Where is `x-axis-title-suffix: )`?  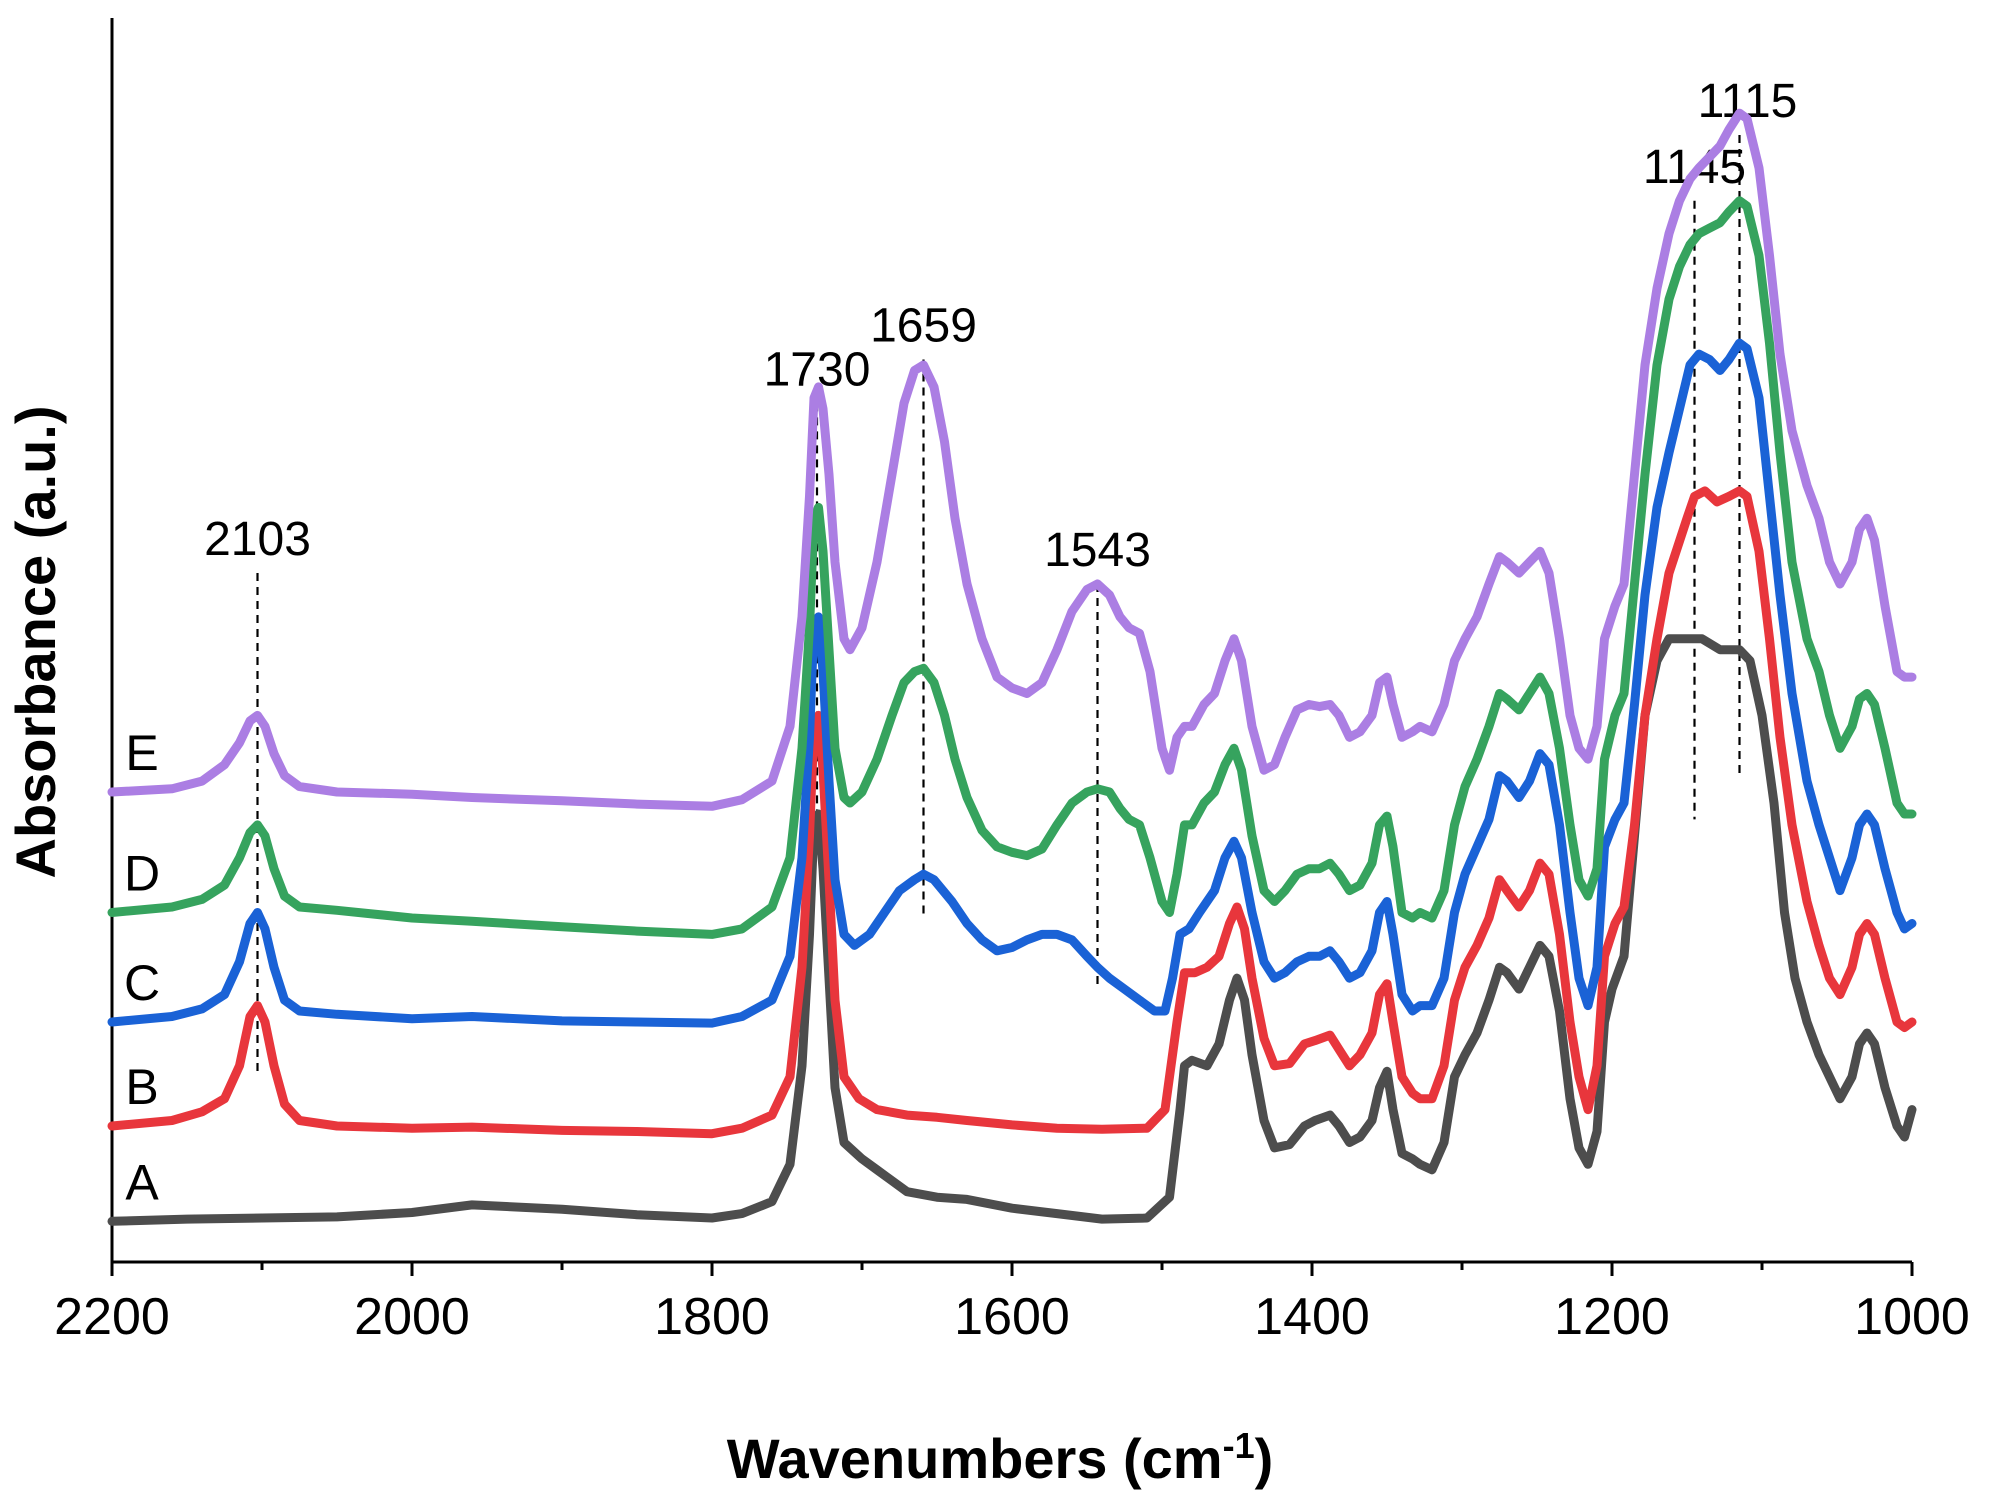 x-axis-title-suffix: ) is located at coordinates (1264, 1458).